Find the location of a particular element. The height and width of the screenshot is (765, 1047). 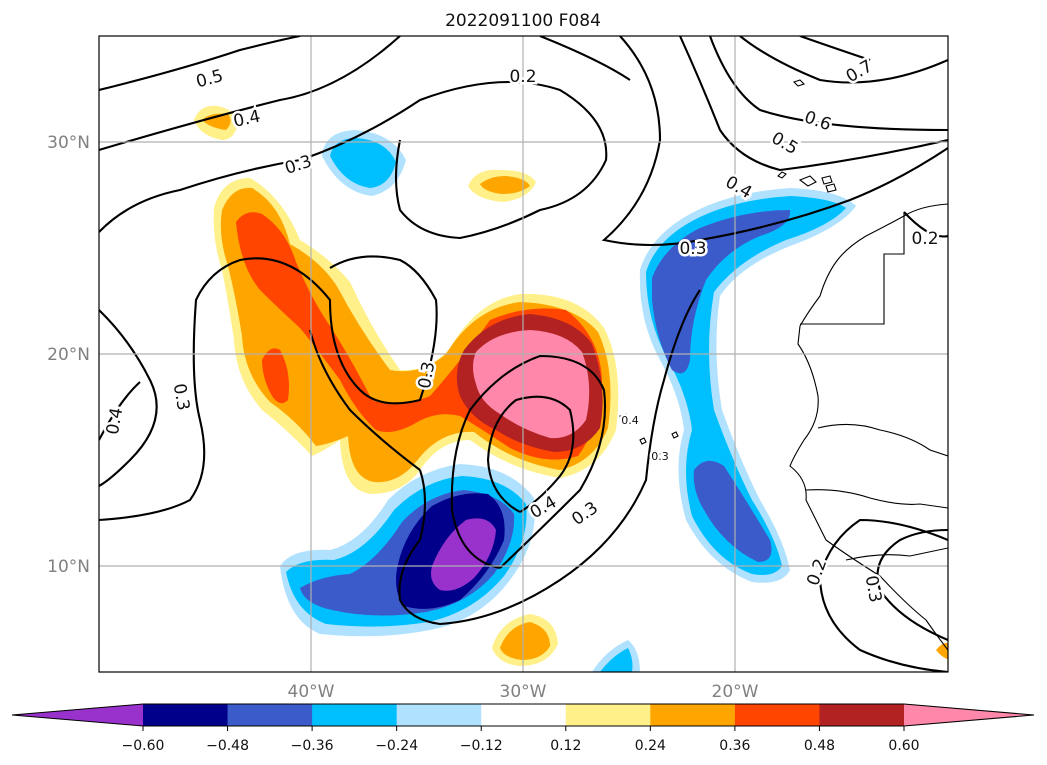

lon-tick-label-40w: 40°W is located at coordinates (311, 692).